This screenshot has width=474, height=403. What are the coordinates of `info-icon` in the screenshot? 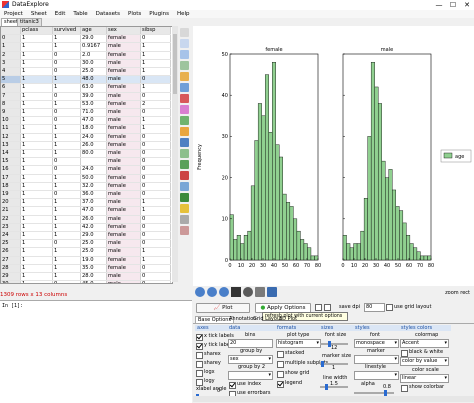 It's located at (184, 219).